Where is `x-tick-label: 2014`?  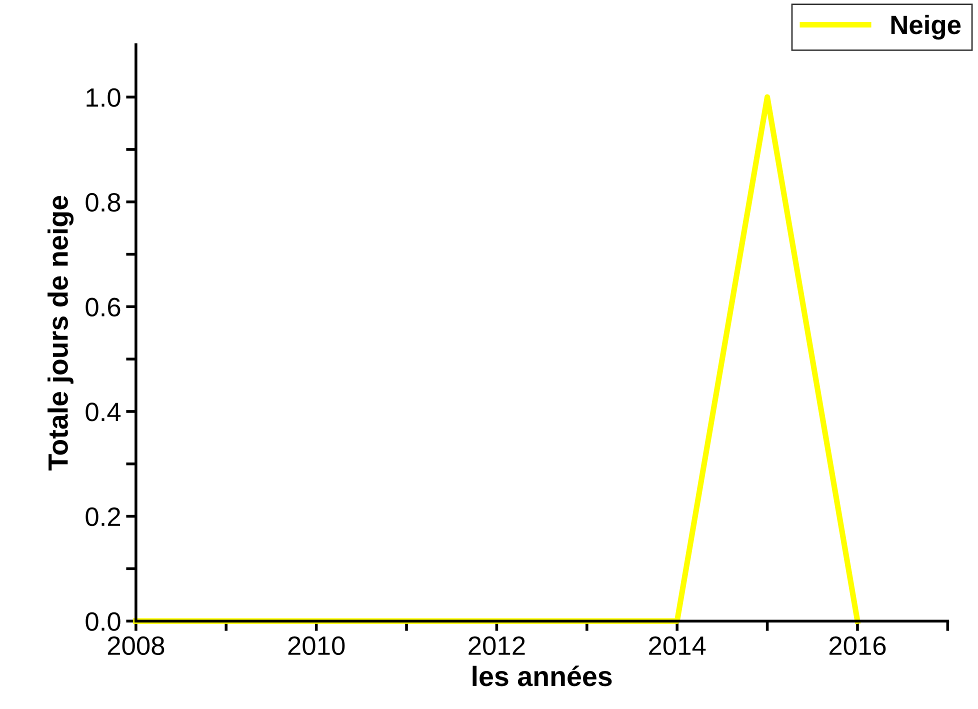
x-tick-label: 2014 is located at coordinates (677, 646).